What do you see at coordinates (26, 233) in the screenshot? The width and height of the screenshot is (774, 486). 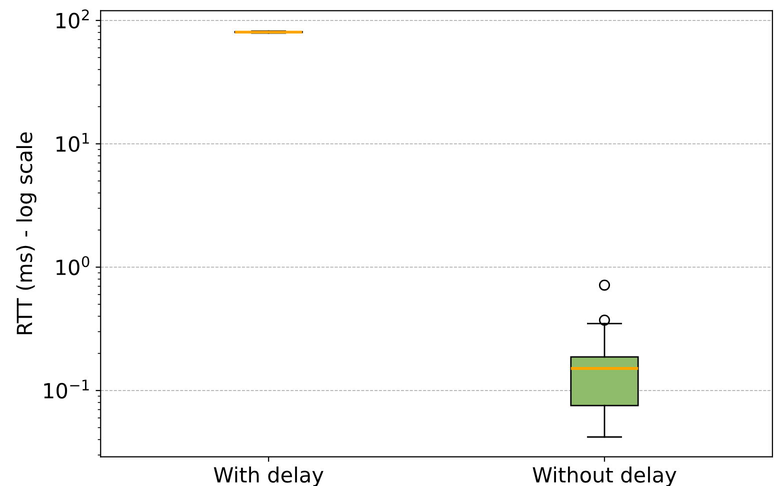 I see `y-axis-title: RTT (ms) - log scale` at bounding box center [26, 233].